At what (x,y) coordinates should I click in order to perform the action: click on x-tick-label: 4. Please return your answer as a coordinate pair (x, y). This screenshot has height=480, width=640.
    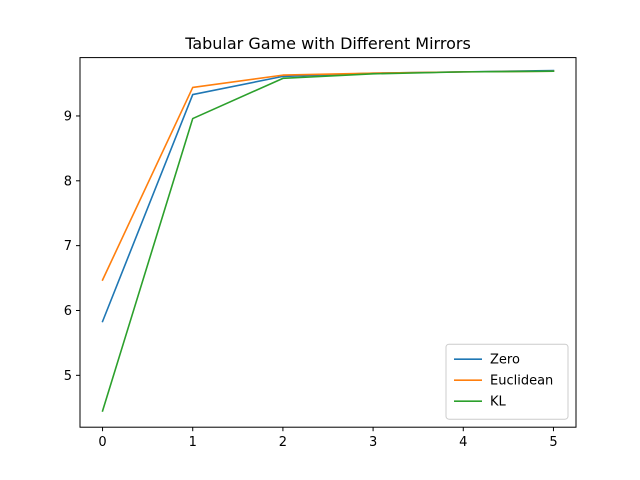
    Looking at the image, I should click on (463, 442).